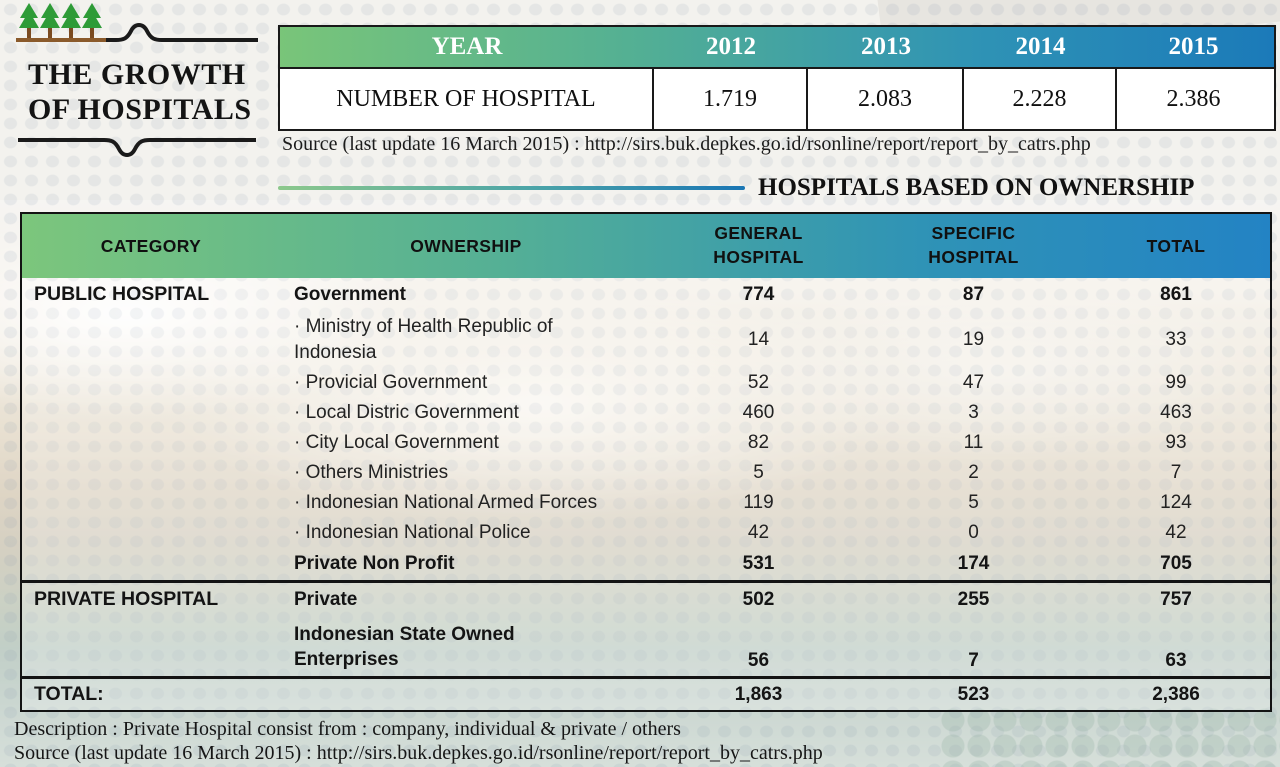  Describe the element at coordinates (973, 502) in the screenshot. I see `specific-value: 5` at that location.